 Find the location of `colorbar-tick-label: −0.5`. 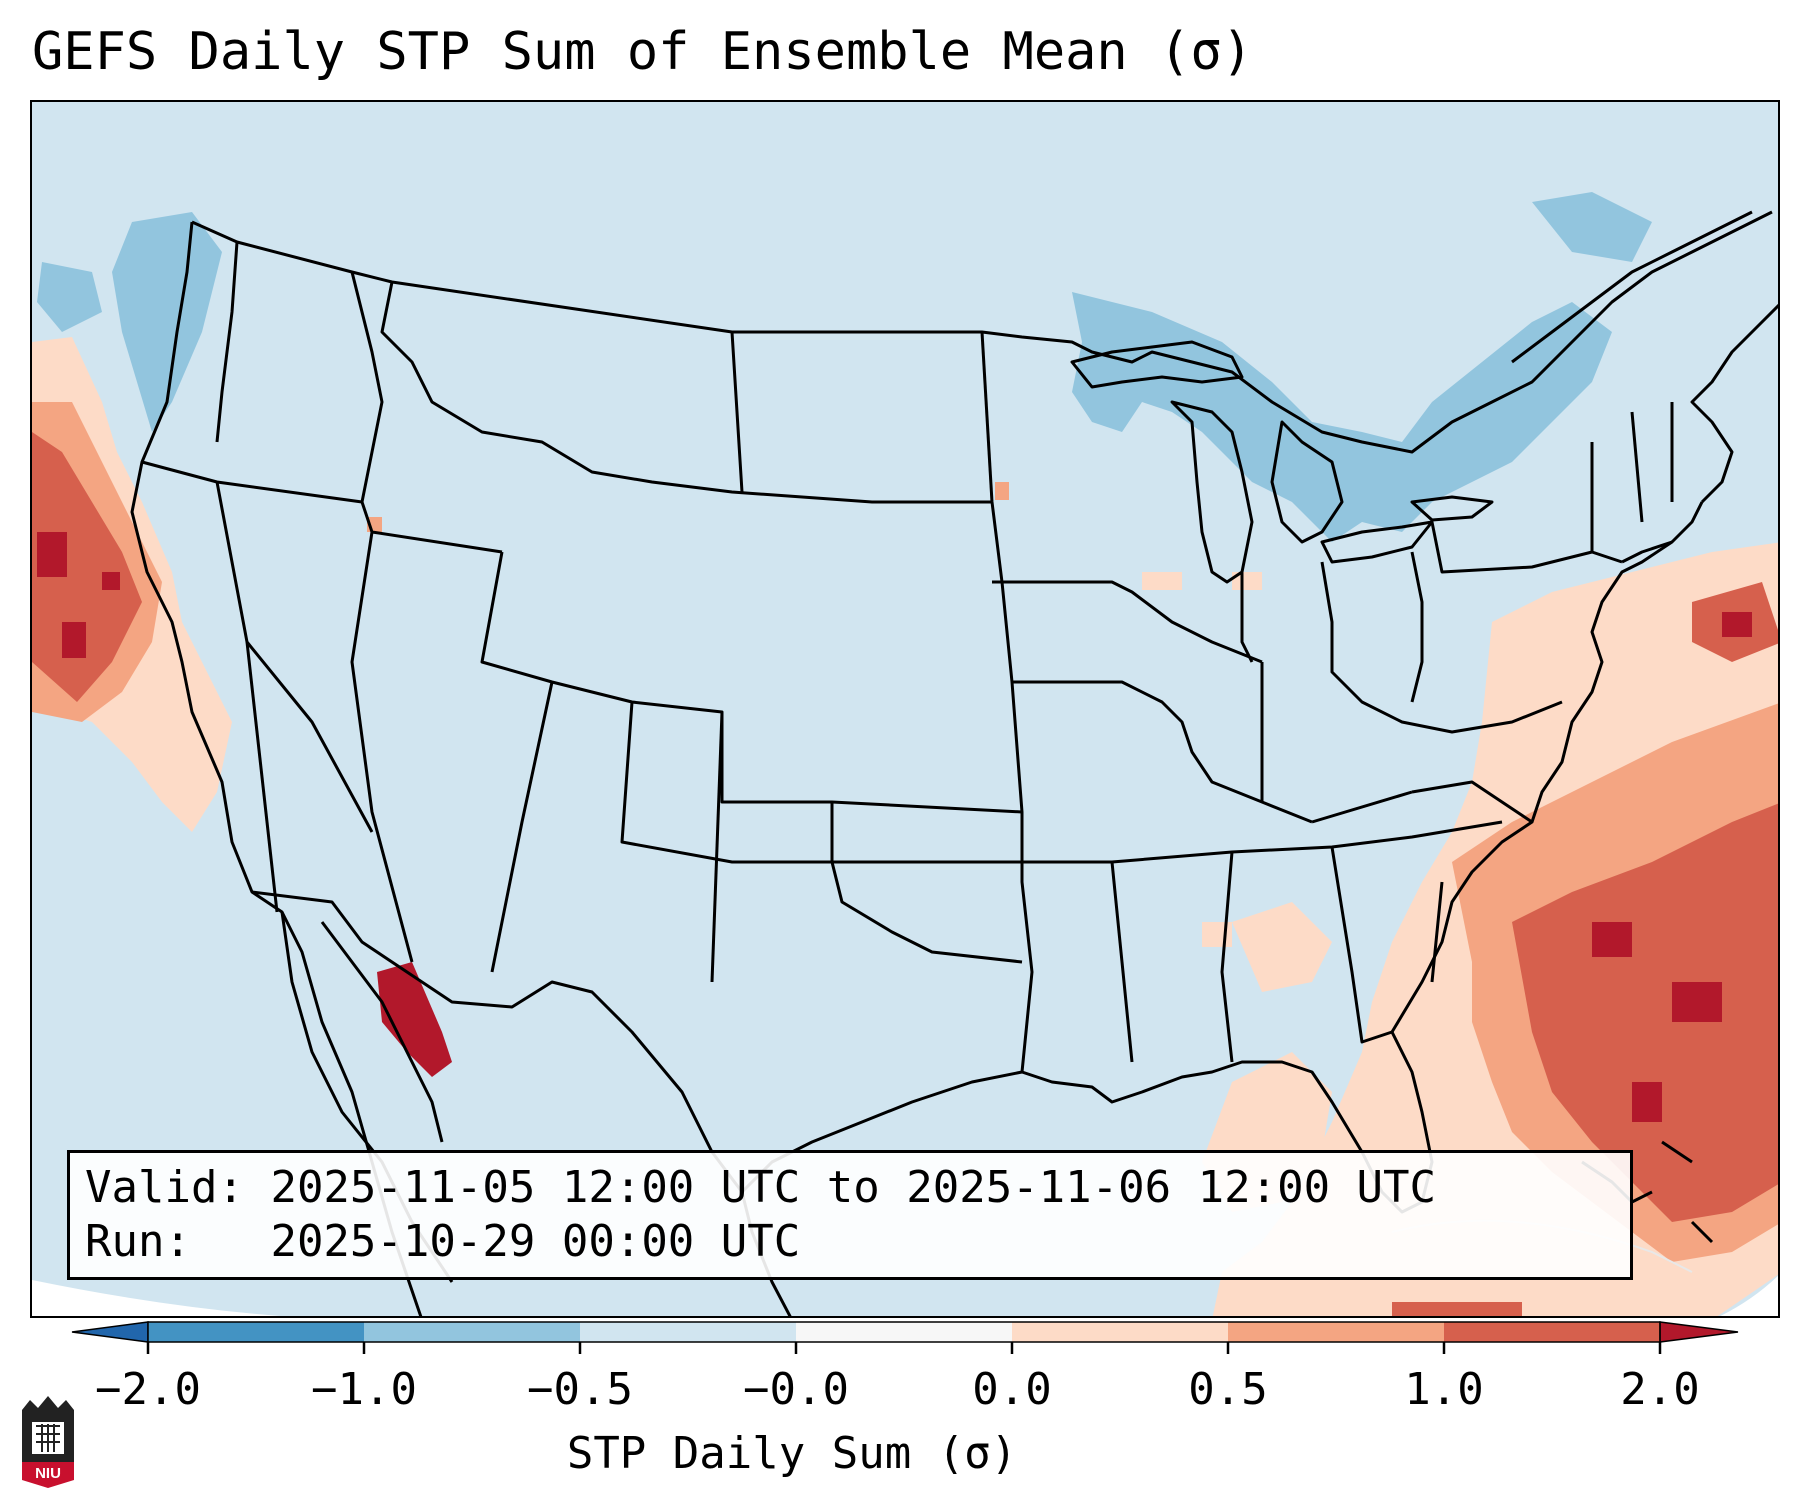

colorbar-tick-label: −0.5 is located at coordinates (580, 1389).